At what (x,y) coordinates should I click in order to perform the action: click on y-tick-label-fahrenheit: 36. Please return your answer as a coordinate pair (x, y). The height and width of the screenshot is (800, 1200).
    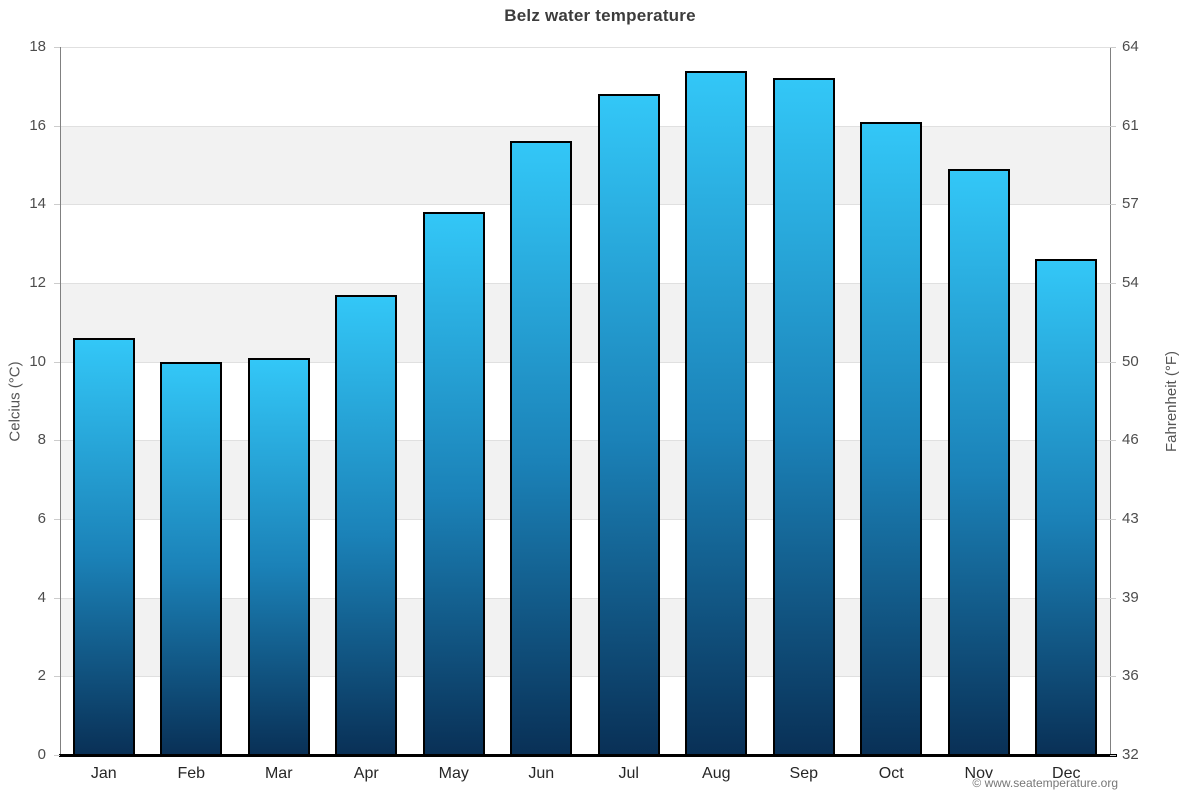
    Looking at the image, I should click on (1130, 676).